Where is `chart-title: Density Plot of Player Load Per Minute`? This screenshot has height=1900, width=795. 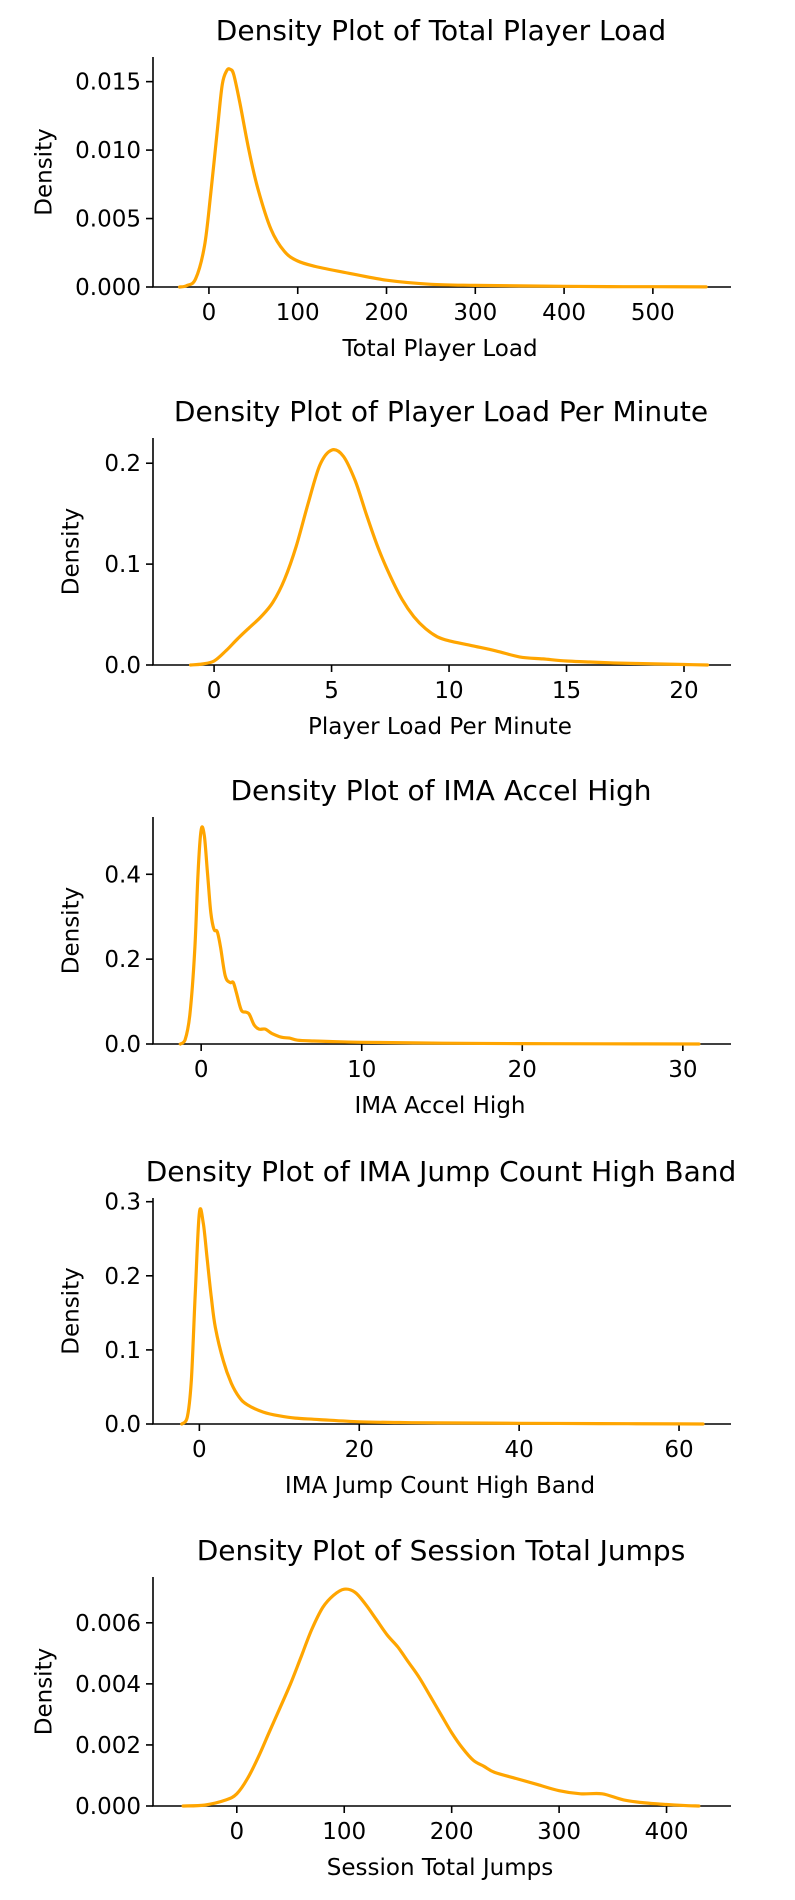
chart-title: Density Plot of Player Load Per Minute is located at coordinates (441, 411).